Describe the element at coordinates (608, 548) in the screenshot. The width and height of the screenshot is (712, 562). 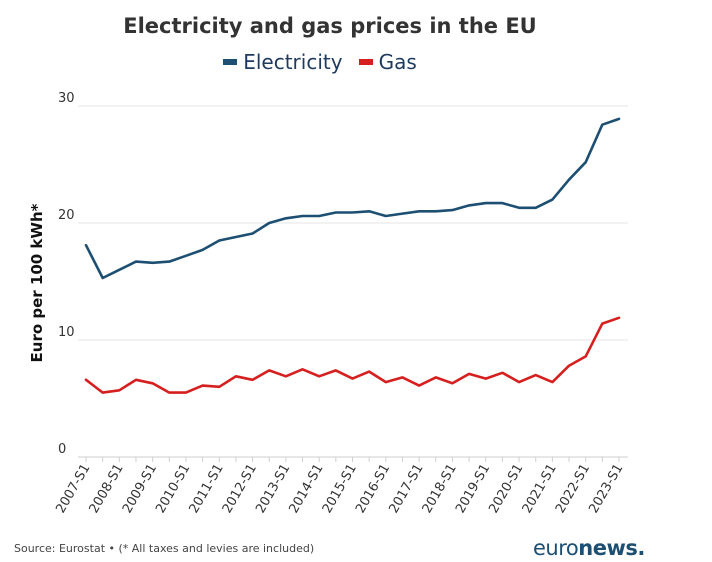
I see `logo-text-news: news` at that location.